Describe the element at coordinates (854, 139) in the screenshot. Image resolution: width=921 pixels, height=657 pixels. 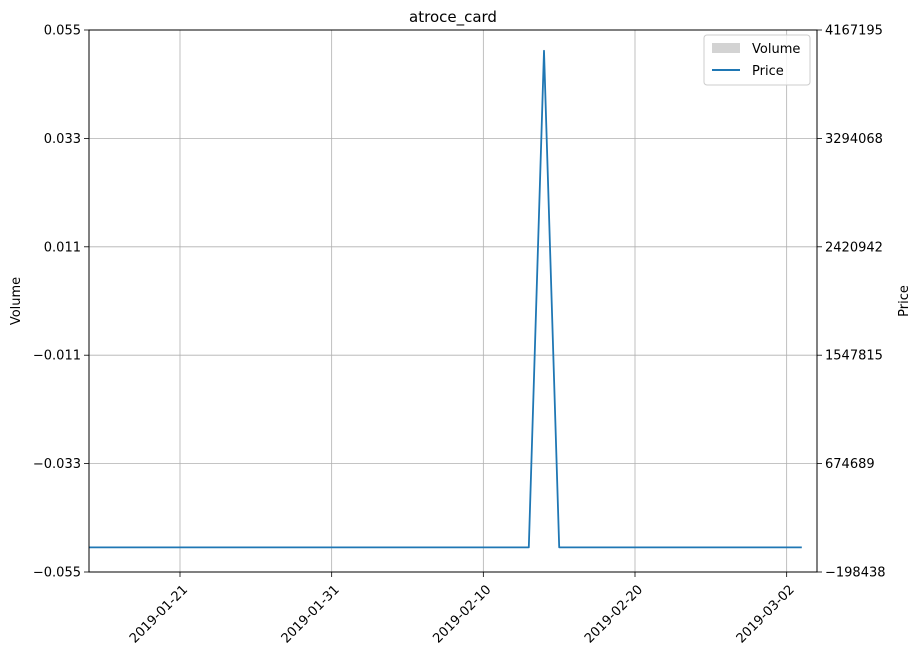
I see `y-right-tick-label: 3294068` at that location.